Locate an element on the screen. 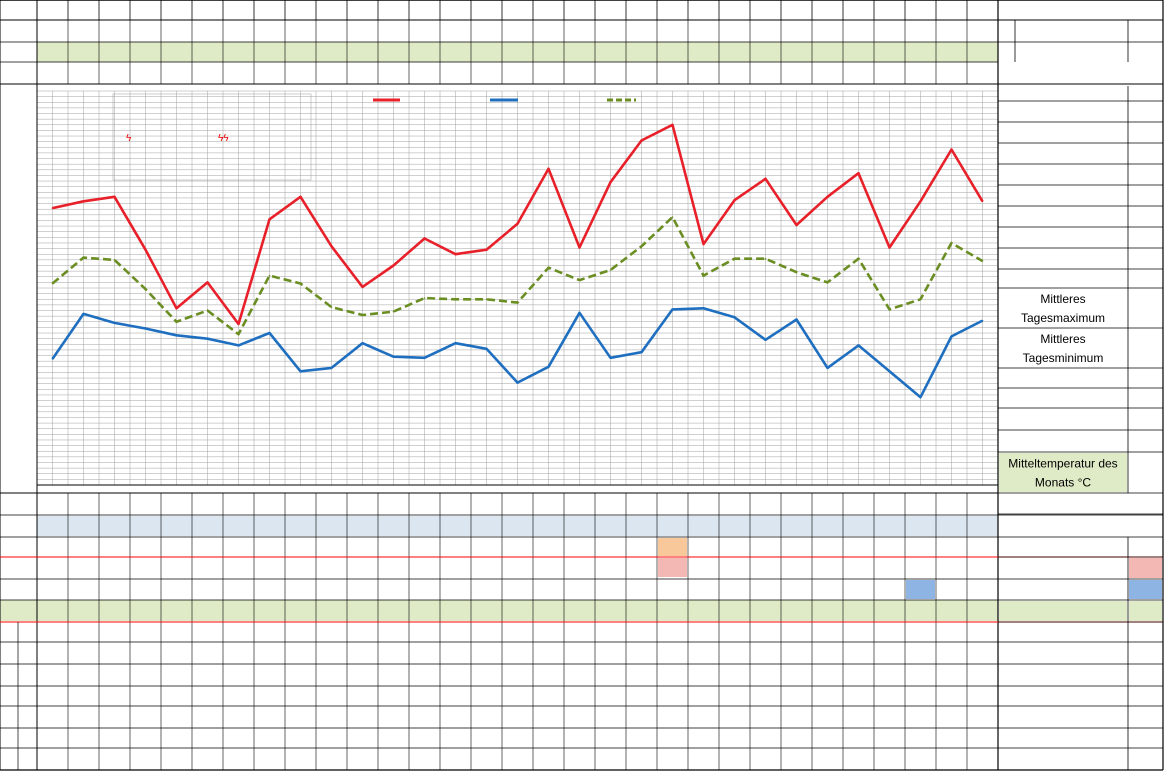 The width and height of the screenshot is (1165, 784). thunder-symbol: ϟϟ is located at coordinates (223, 138).